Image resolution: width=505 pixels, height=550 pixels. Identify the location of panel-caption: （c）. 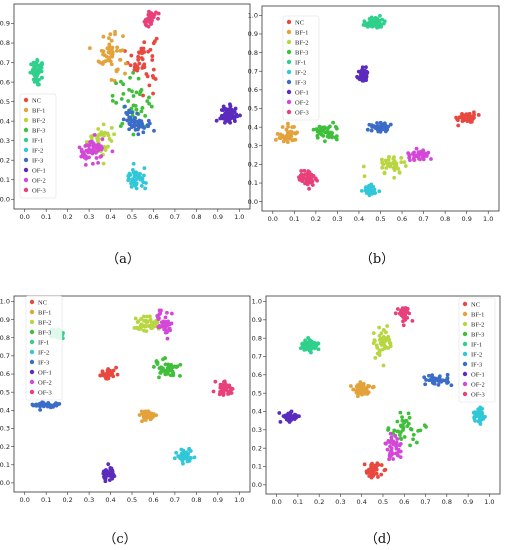
(119, 539).